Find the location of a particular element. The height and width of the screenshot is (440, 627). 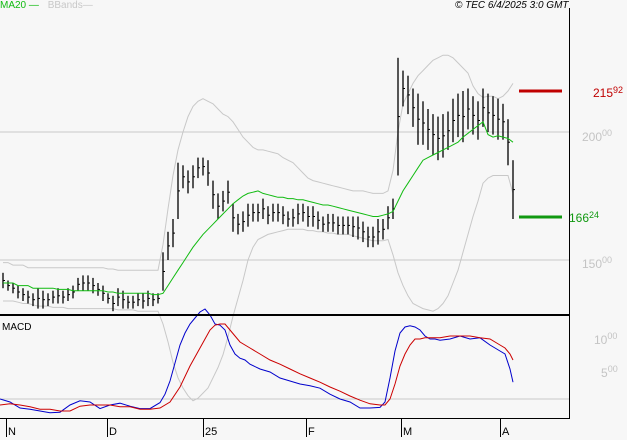

chart-legend: MA20 — BBands— is located at coordinates (46, 6).